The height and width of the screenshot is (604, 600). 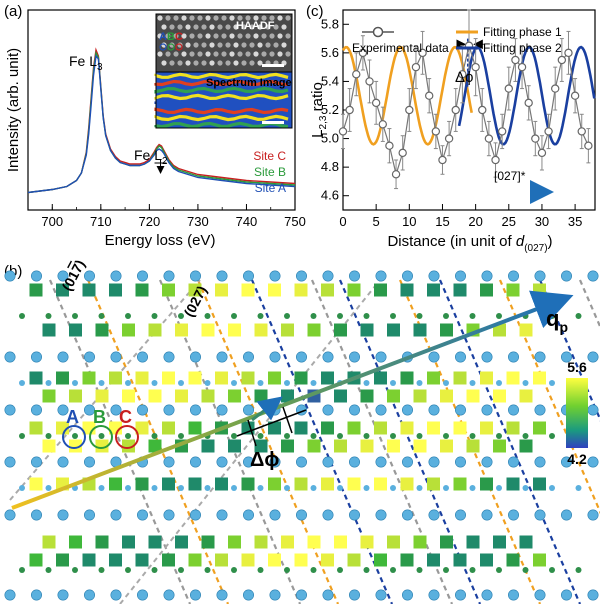 I want to click on panel-c-xlabel: Distance (in unit of d(027)), so click(x=469, y=243).